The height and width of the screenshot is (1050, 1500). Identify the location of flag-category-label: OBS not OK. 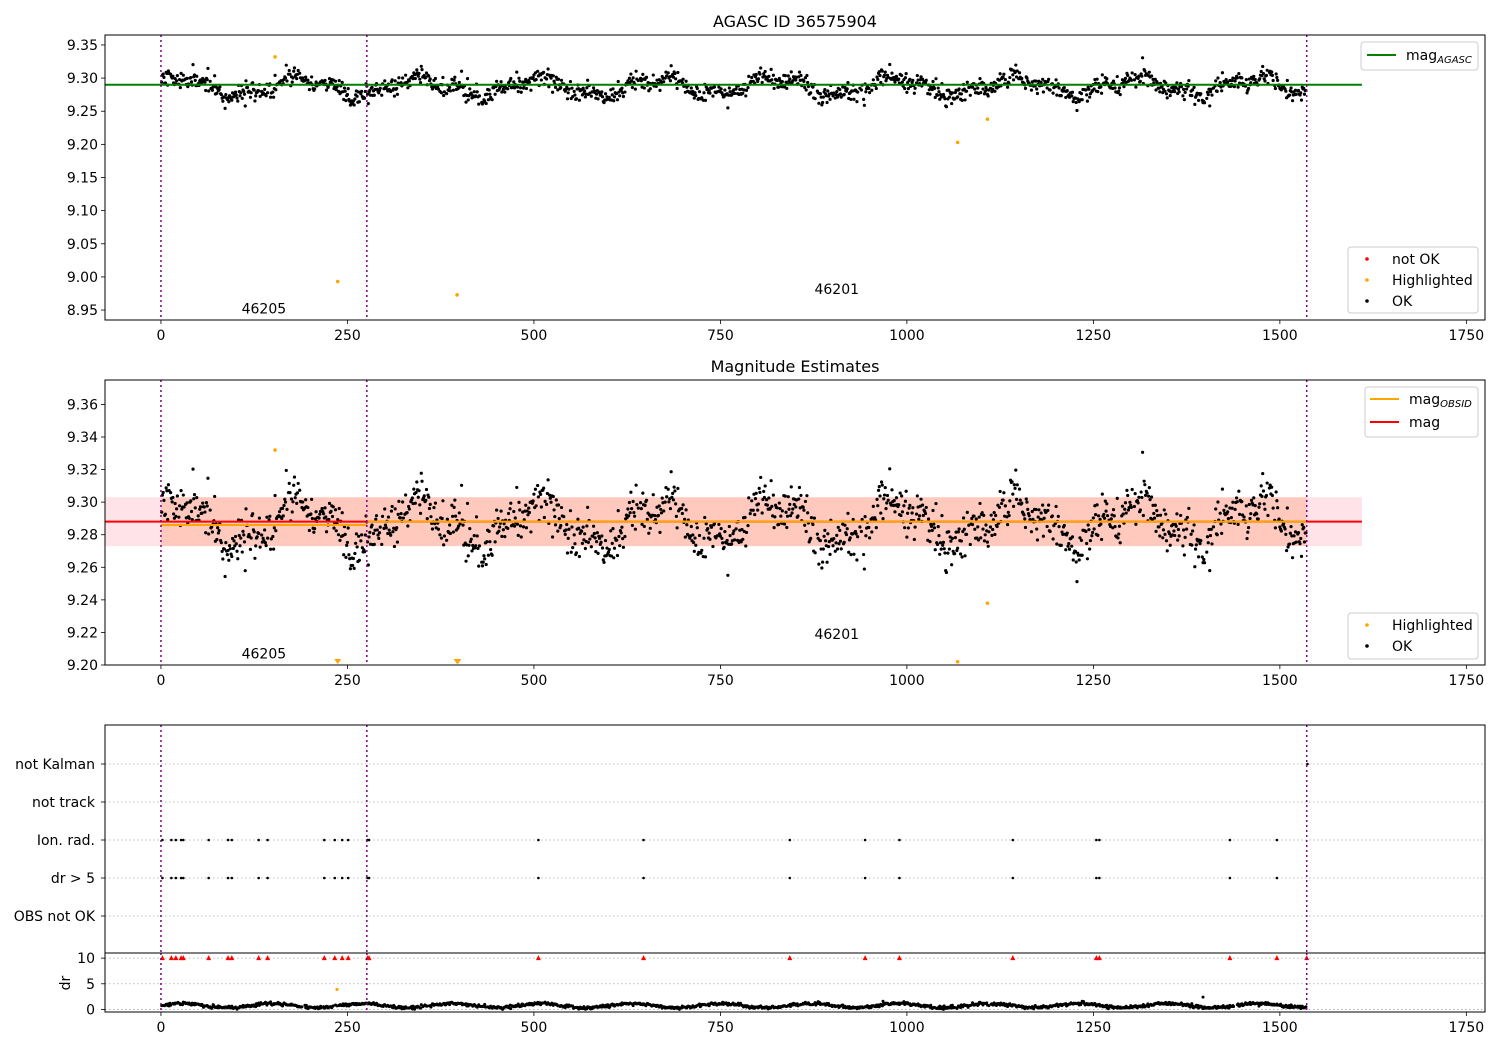
(55, 917).